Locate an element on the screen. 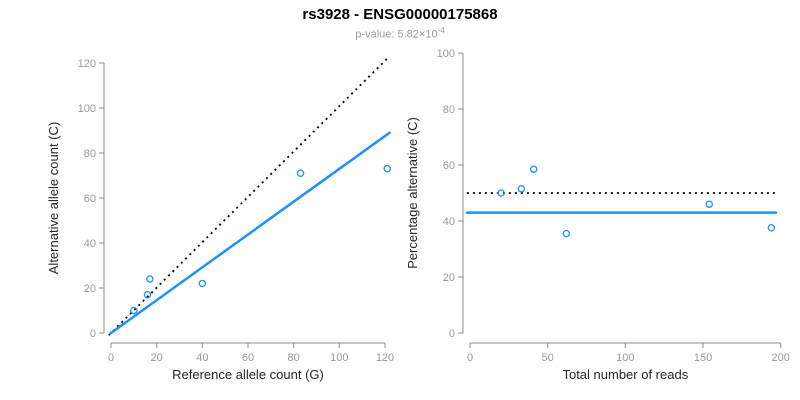 The height and width of the screenshot is (400, 800). subtitle-value: 5.82×10 is located at coordinates (417, 34).